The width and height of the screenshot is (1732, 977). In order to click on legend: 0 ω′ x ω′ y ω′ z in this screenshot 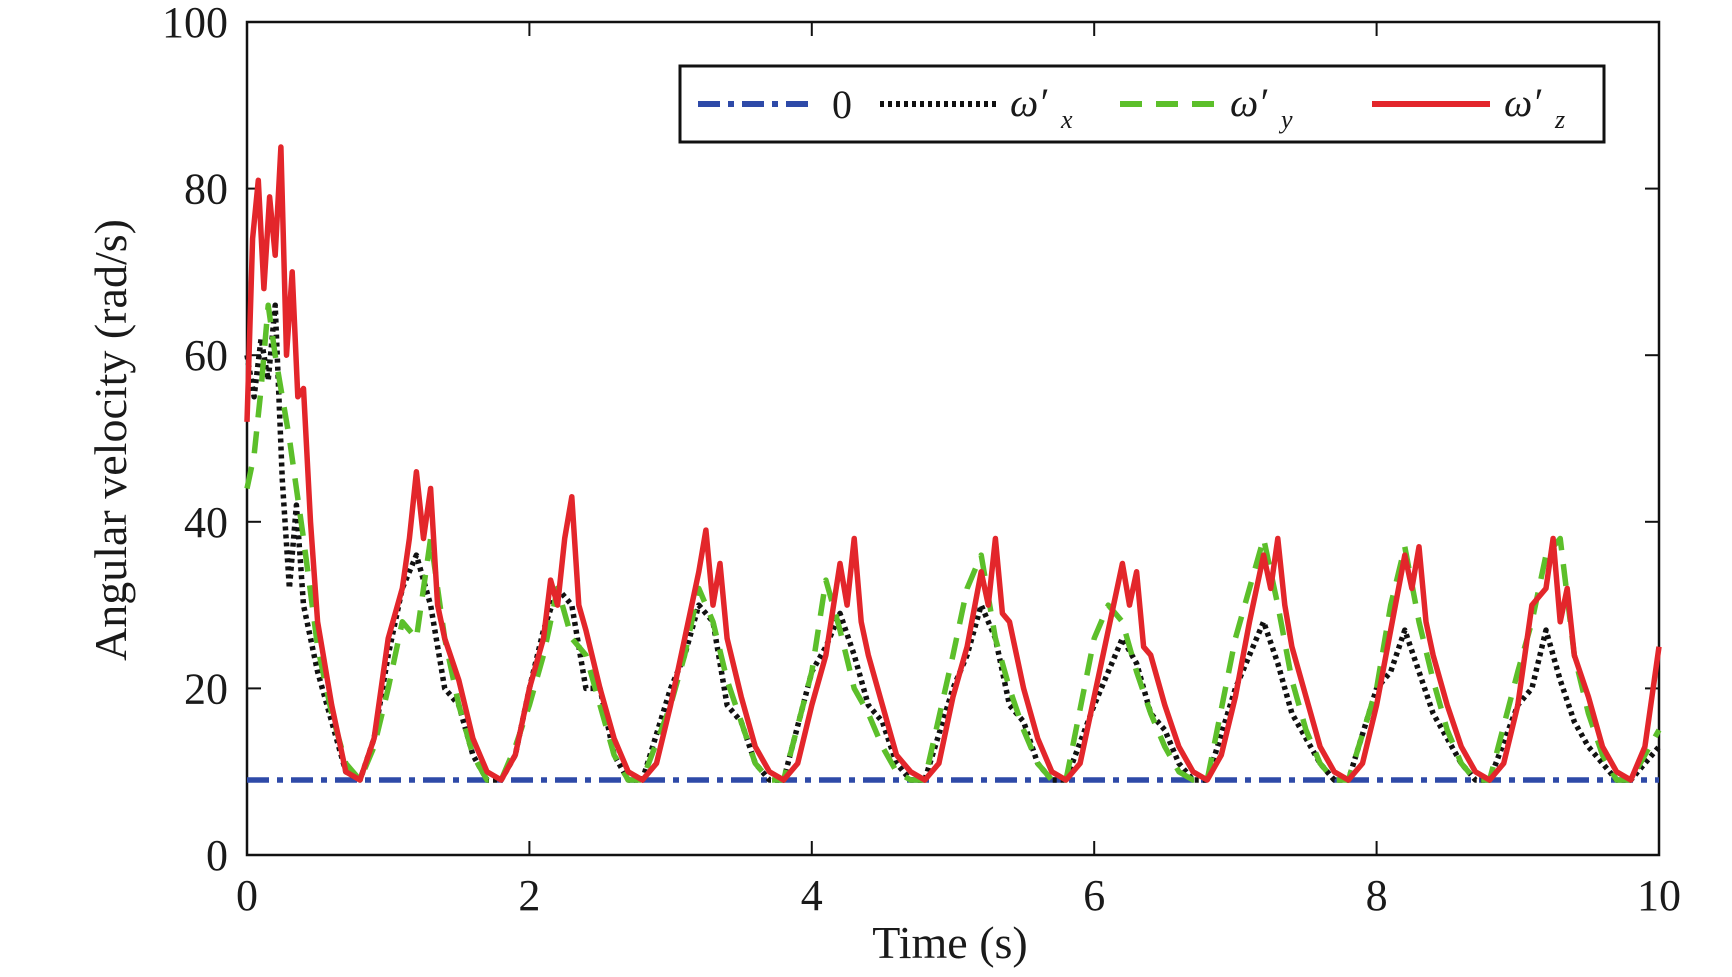, I will do `click(1142, 104)`.